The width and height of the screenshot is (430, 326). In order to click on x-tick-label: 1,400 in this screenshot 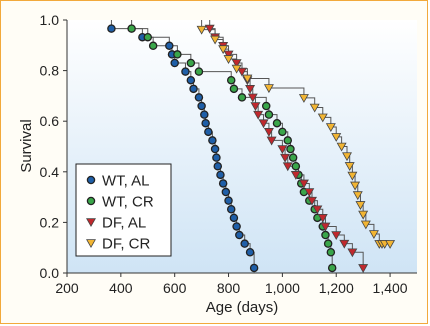, I will do `click(390, 288)`.